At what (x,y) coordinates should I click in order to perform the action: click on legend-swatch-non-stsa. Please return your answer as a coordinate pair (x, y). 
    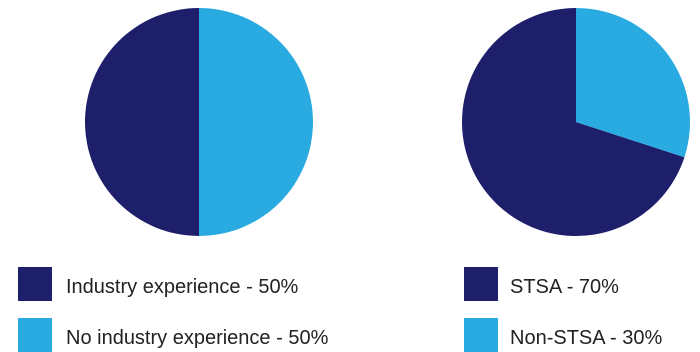
    Looking at the image, I should click on (481, 335).